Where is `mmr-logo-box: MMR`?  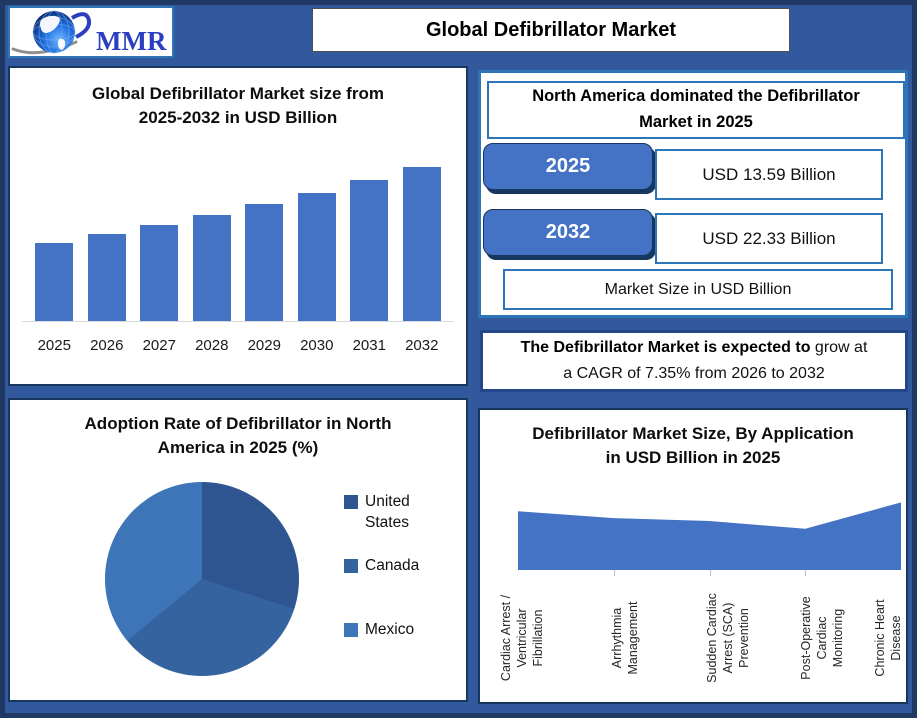
mmr-logo-box: MMR is located at coordinates (91, 32).